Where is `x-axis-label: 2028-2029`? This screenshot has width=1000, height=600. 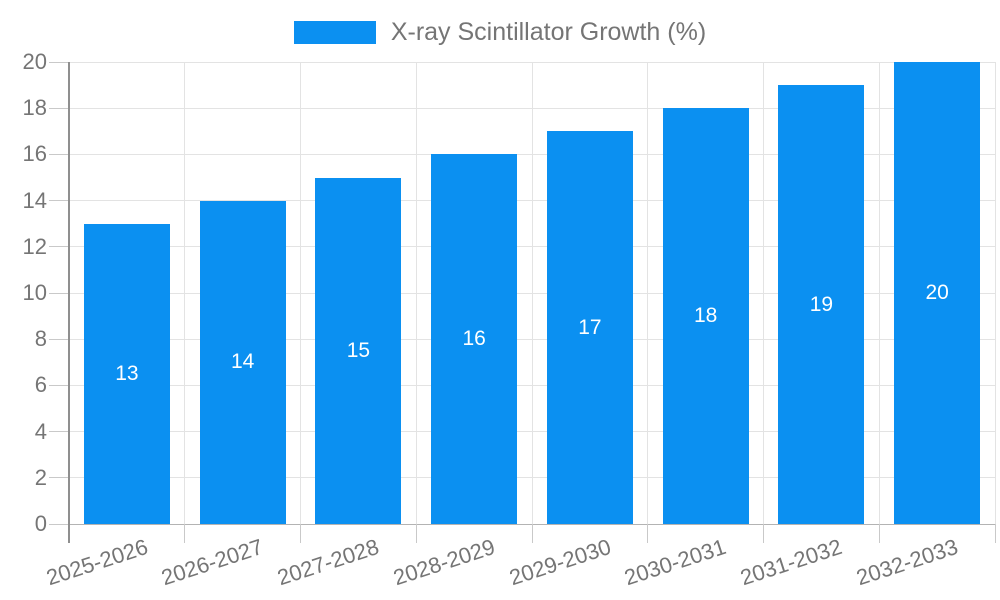 x-axis-label: 2028-2029 is located at coordinates (444, 562).